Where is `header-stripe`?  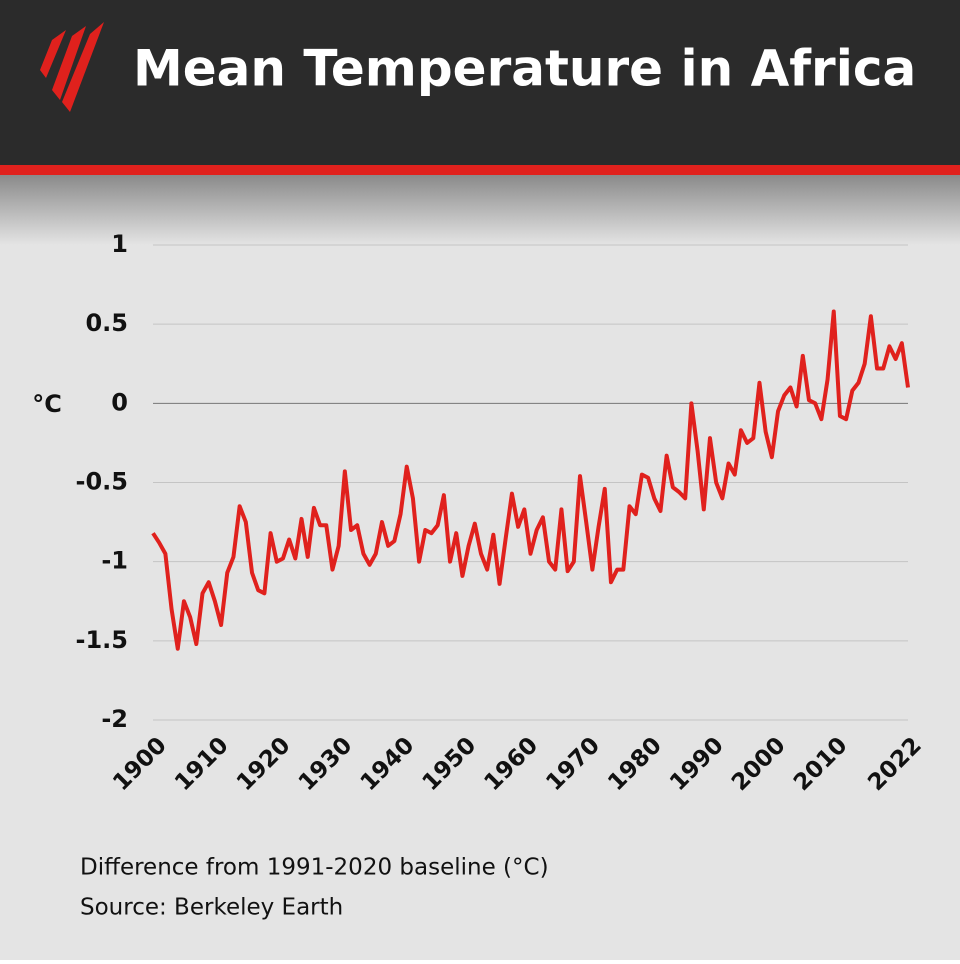 header-stripe is located at coordinates (480, 170).